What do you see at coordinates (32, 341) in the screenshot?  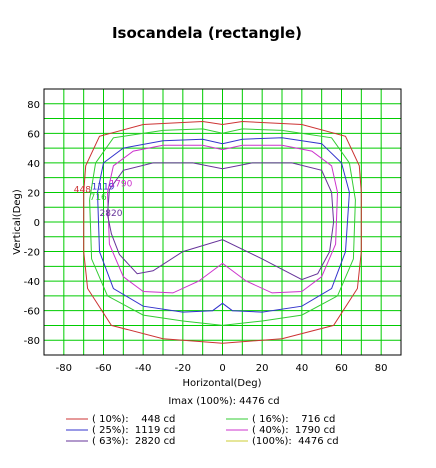 I see `y-tick-label: -80` at bounding box center [32, 341].